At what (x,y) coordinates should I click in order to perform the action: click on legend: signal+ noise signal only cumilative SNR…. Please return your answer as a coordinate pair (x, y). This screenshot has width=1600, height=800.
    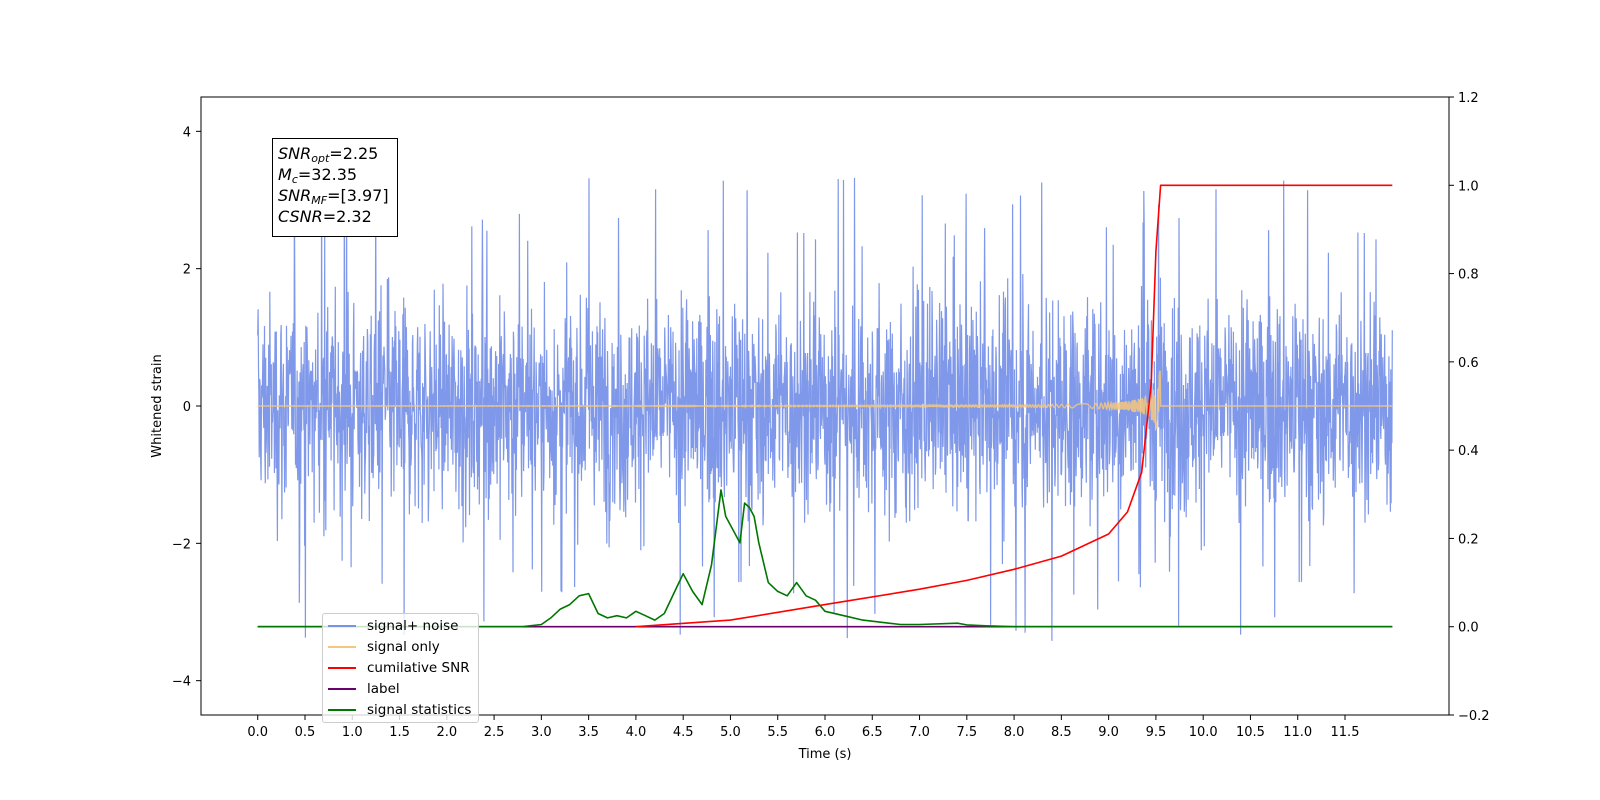
    Looking at the image, I should click on (400, 668).